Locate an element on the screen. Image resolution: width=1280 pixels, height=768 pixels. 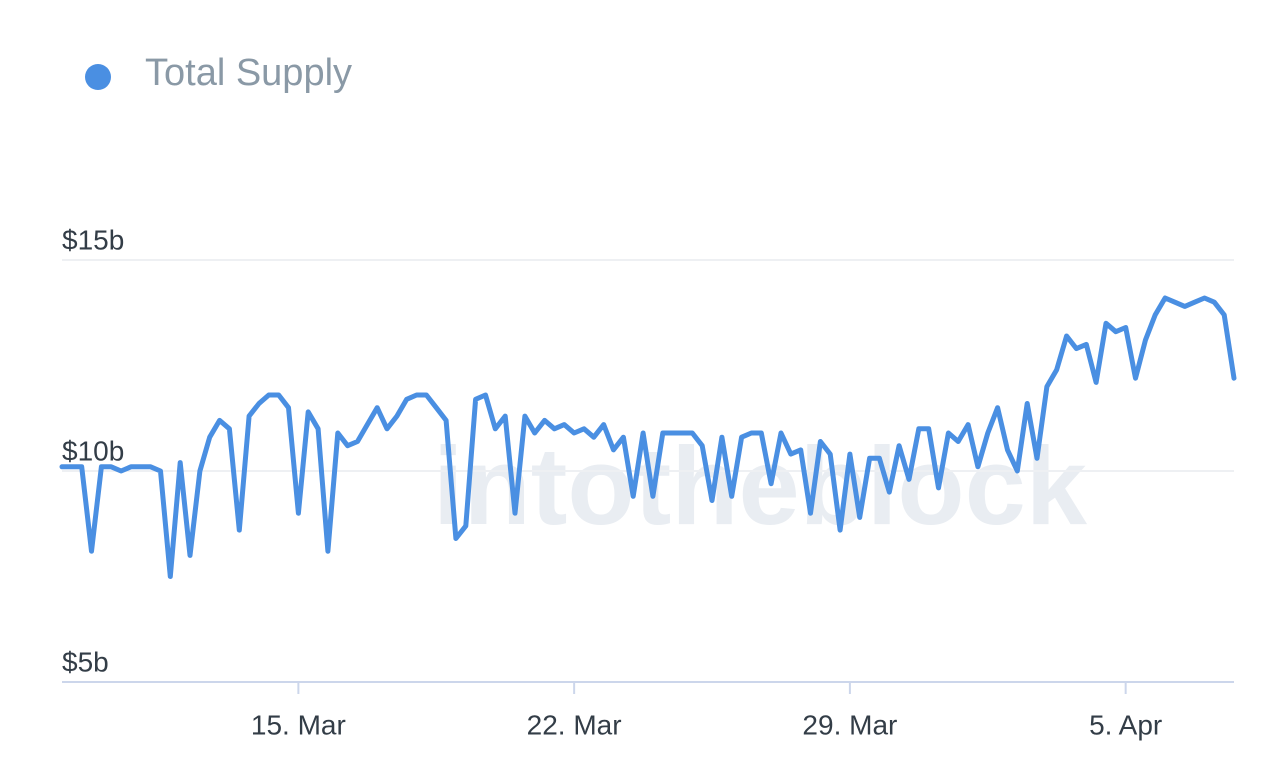
y-tick-label: $10b is located at coordinates (93, 450).